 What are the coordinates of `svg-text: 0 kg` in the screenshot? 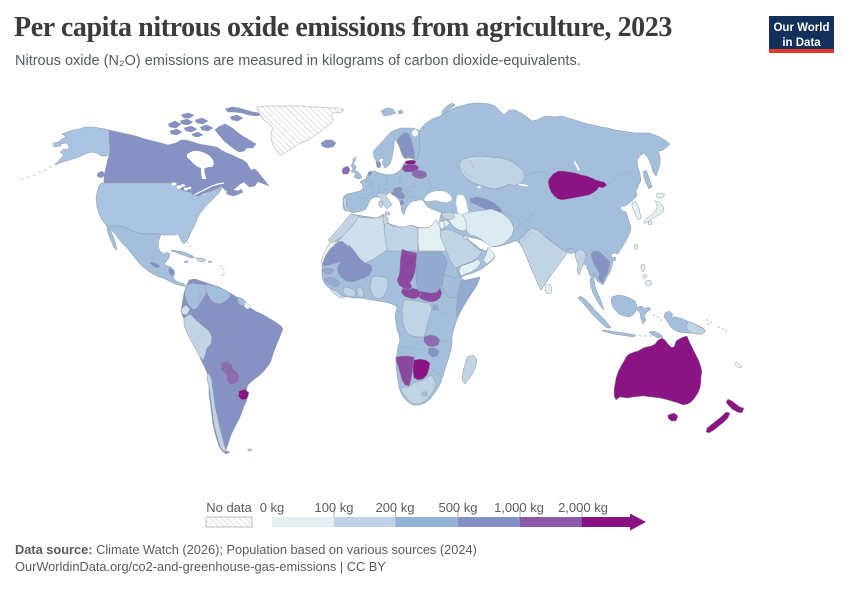 It's located at (272, 507).